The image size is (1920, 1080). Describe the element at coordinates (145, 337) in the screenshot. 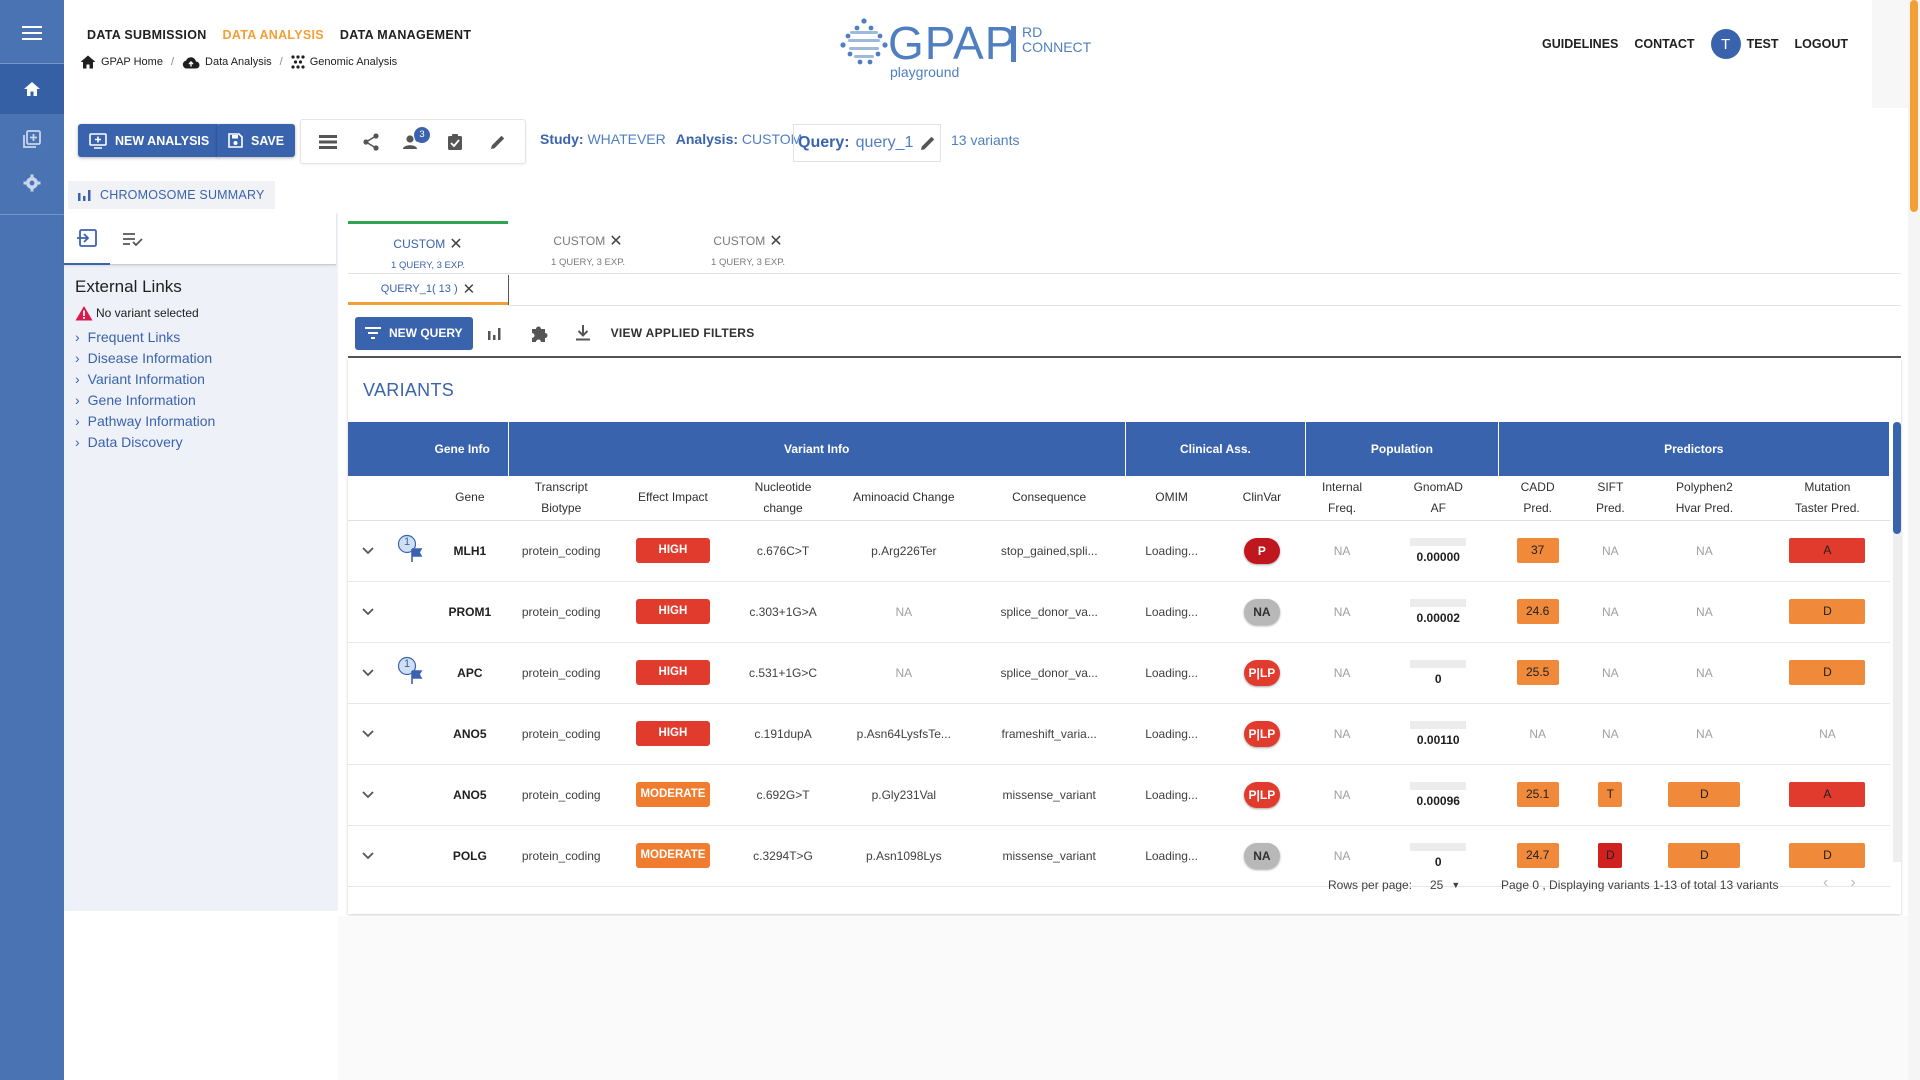

I see `link-frequent-links: › Frequent Links` at that location.